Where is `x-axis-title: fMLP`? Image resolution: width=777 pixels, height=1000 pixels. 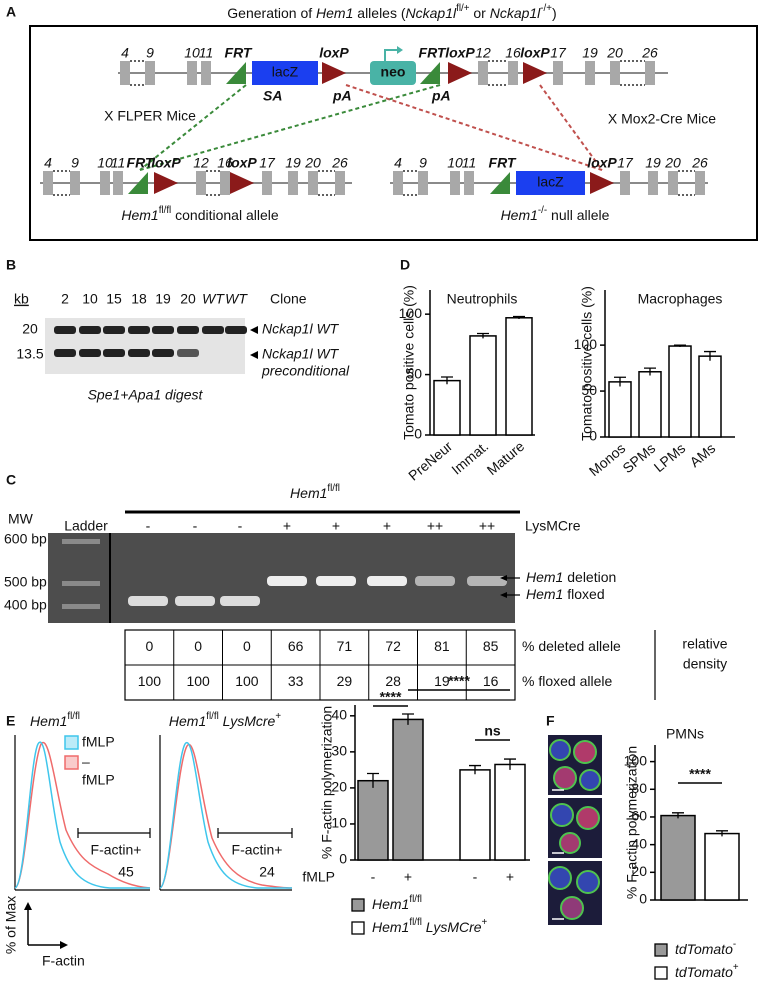
x-axis-title: fMLP is located at coordinates (318, 877).